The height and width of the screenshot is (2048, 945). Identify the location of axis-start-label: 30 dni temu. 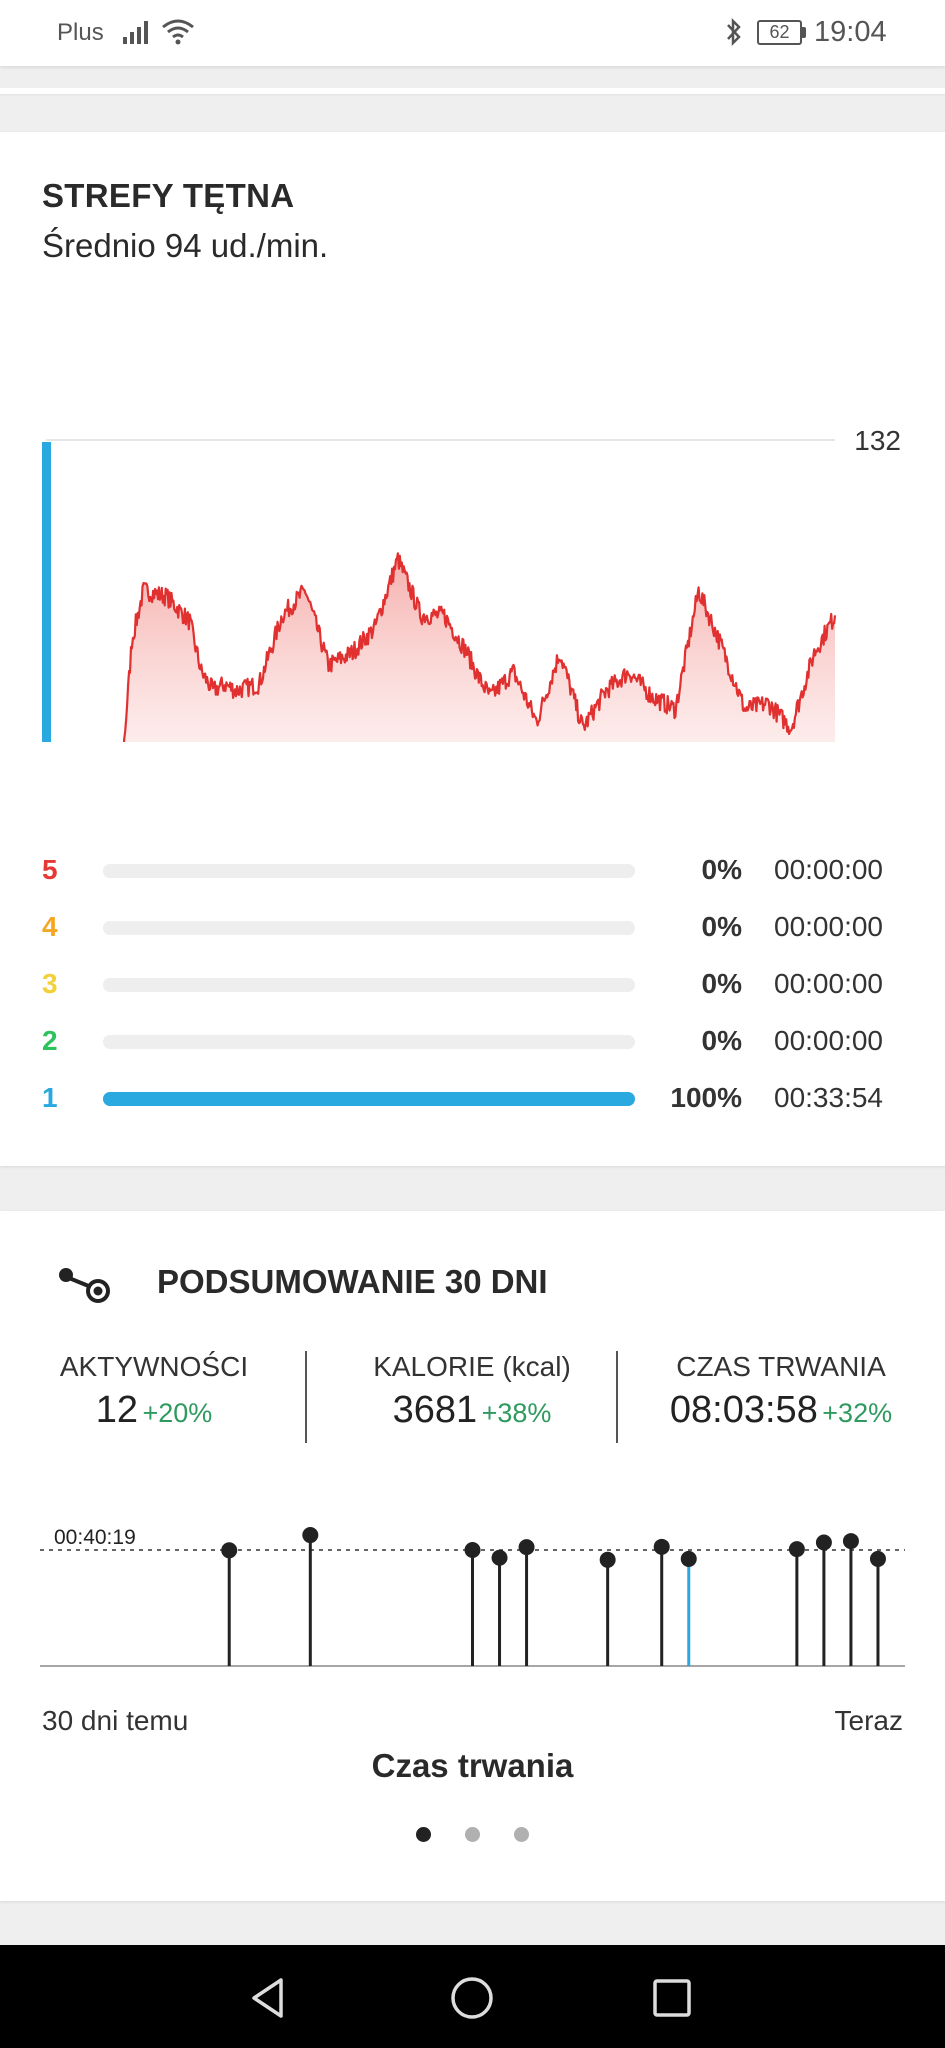
(115, 1720).